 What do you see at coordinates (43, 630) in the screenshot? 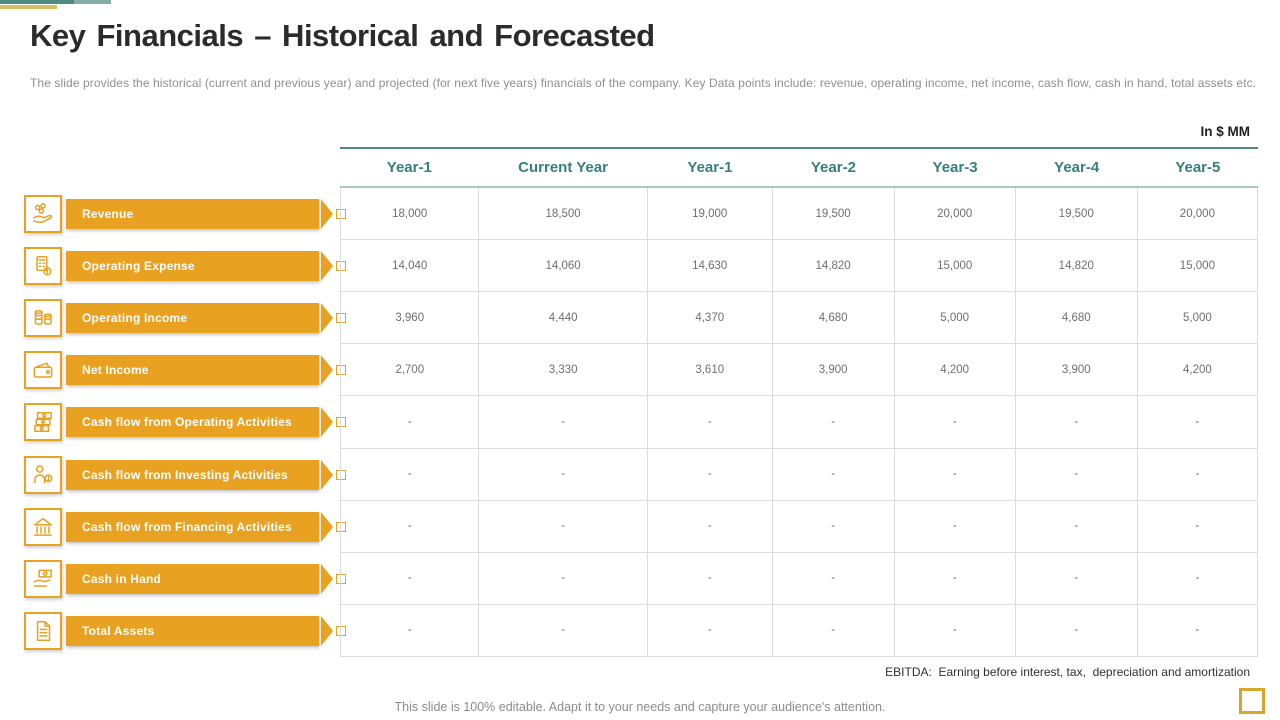
I see `document-icon` at bounding box center [43, 630].